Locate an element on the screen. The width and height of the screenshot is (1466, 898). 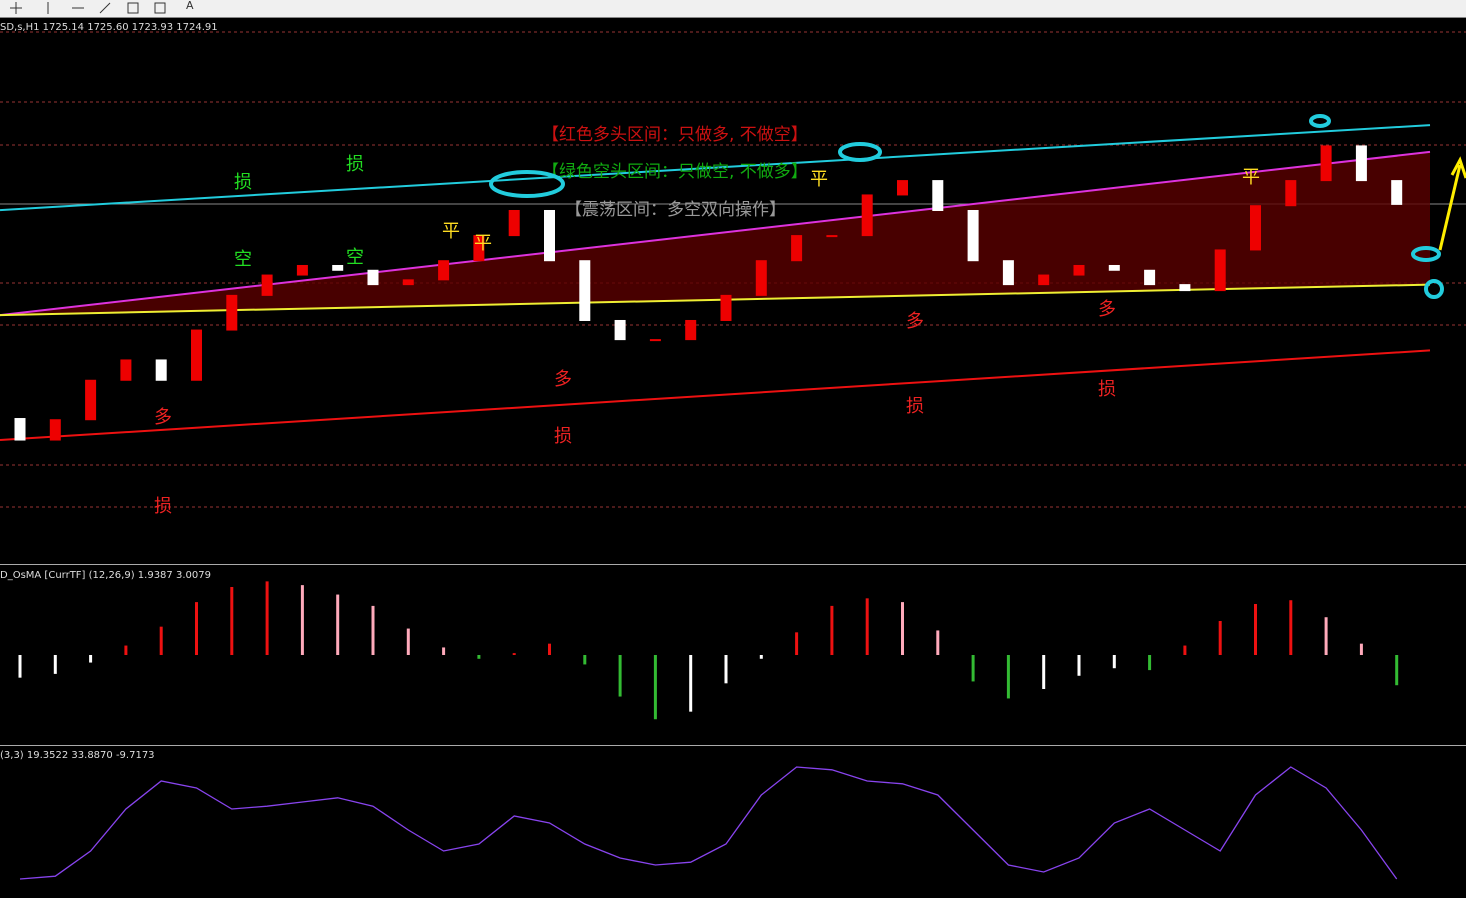
osma-legend: D_OsMA [CurrTF] (12,26,9) 1.9387 3.0079 is located at coordinates (105, 575).